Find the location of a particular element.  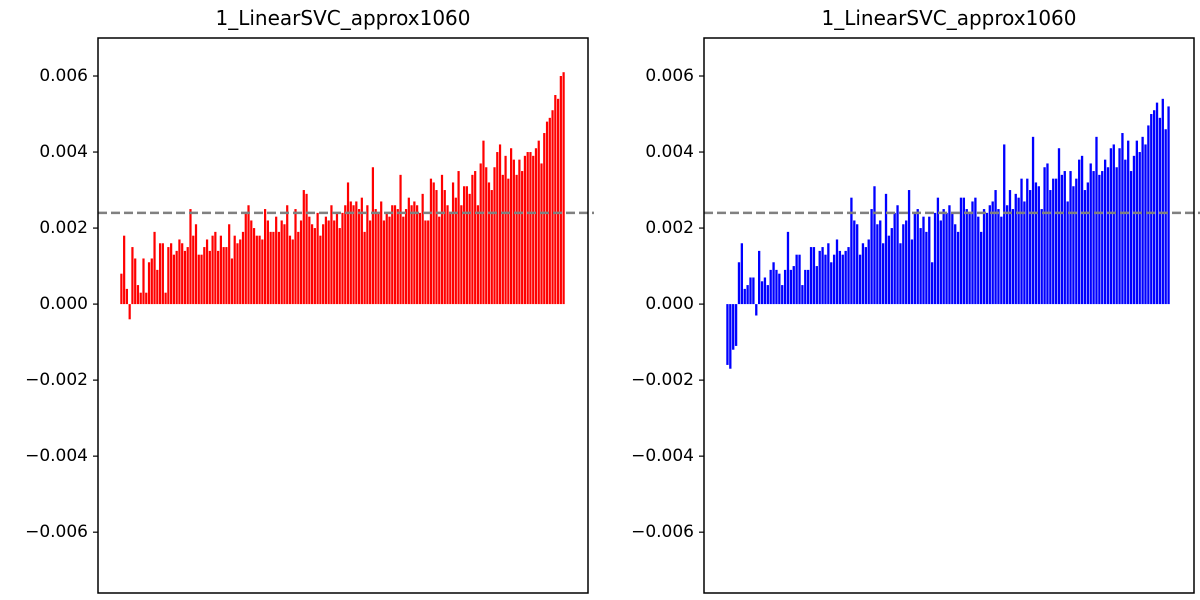

chart-right-ytick-label: −0.004 is located at coordinates (662, 456).